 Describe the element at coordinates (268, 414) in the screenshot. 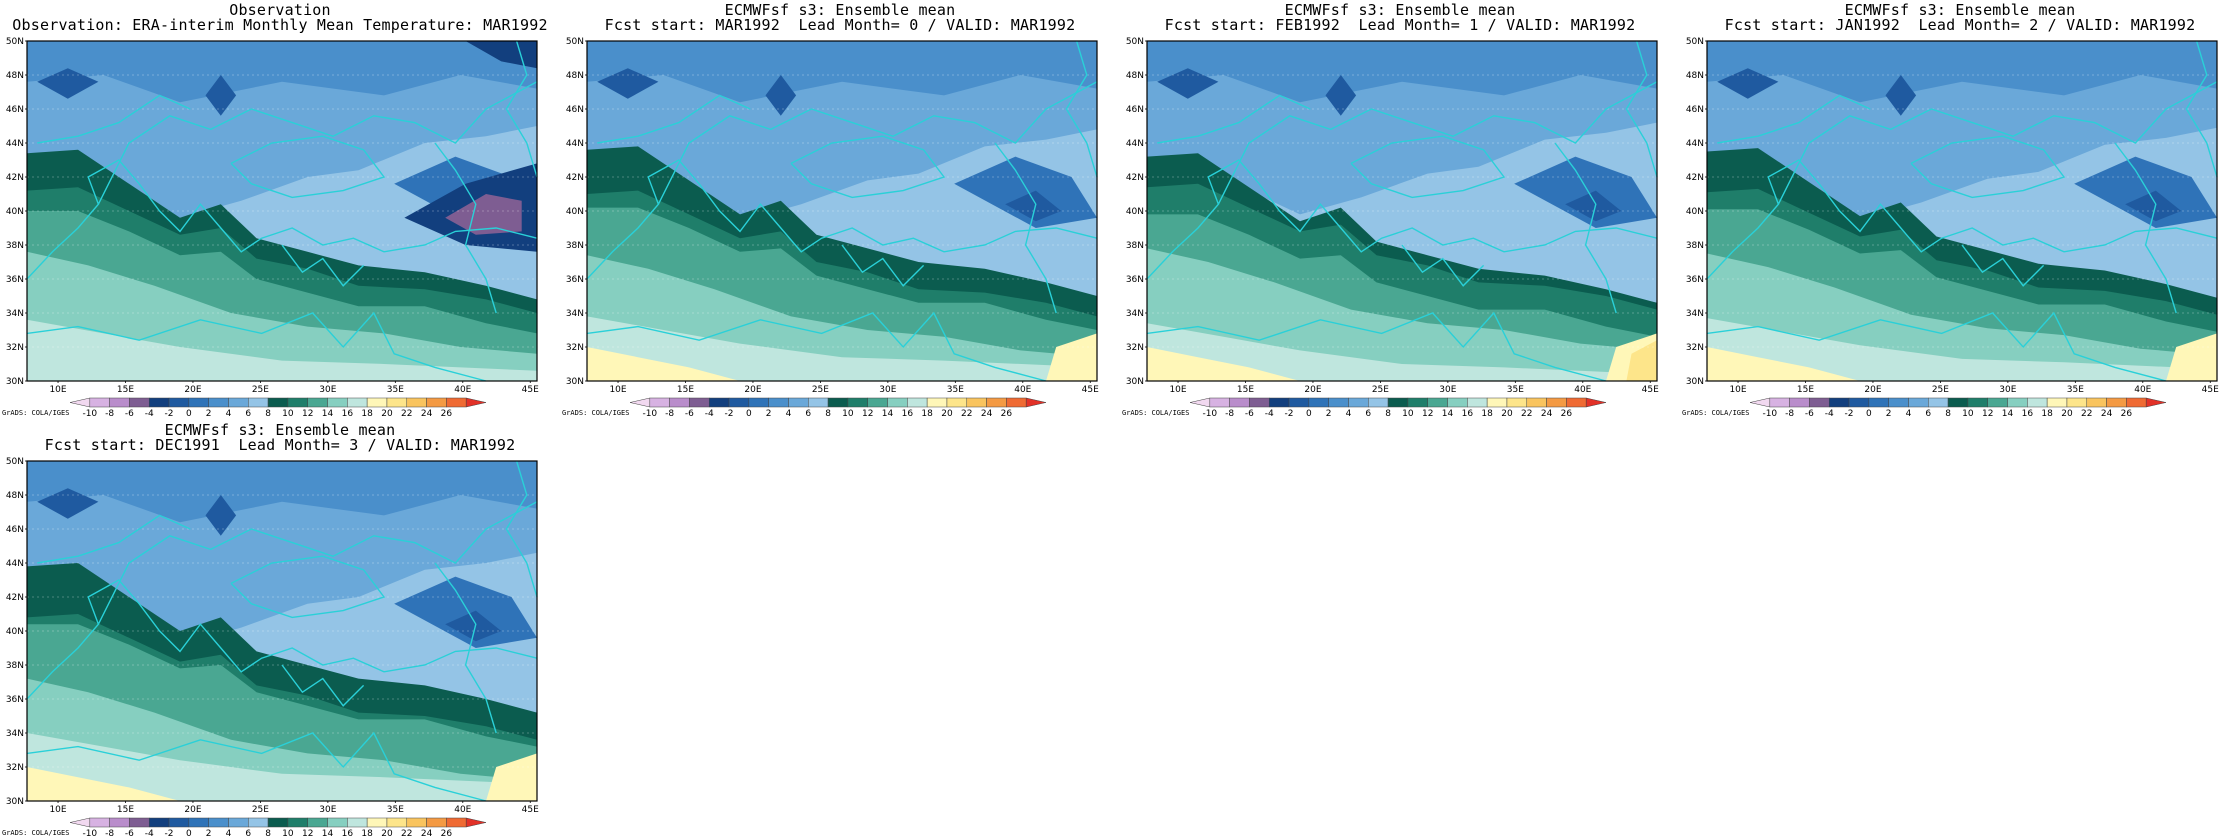

I see `colorbar-label: 8` at that location.